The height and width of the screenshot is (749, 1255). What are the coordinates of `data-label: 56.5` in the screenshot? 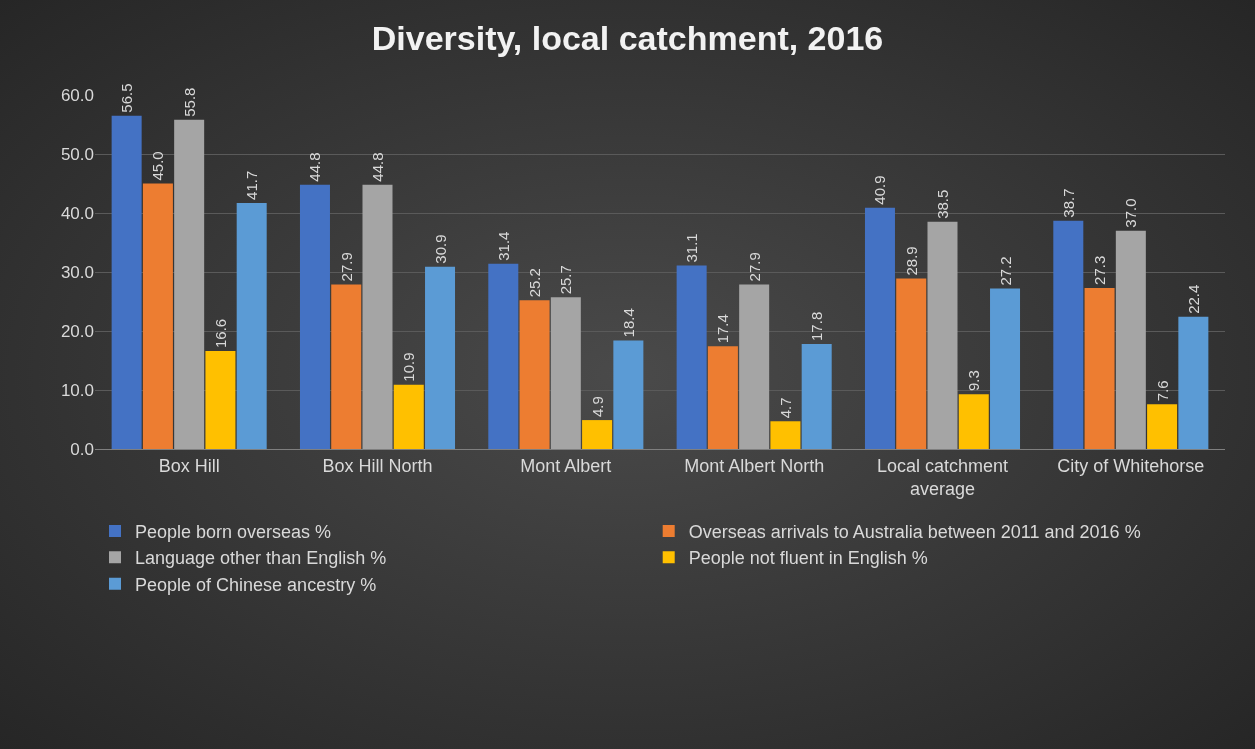 It's located at (127, 98).